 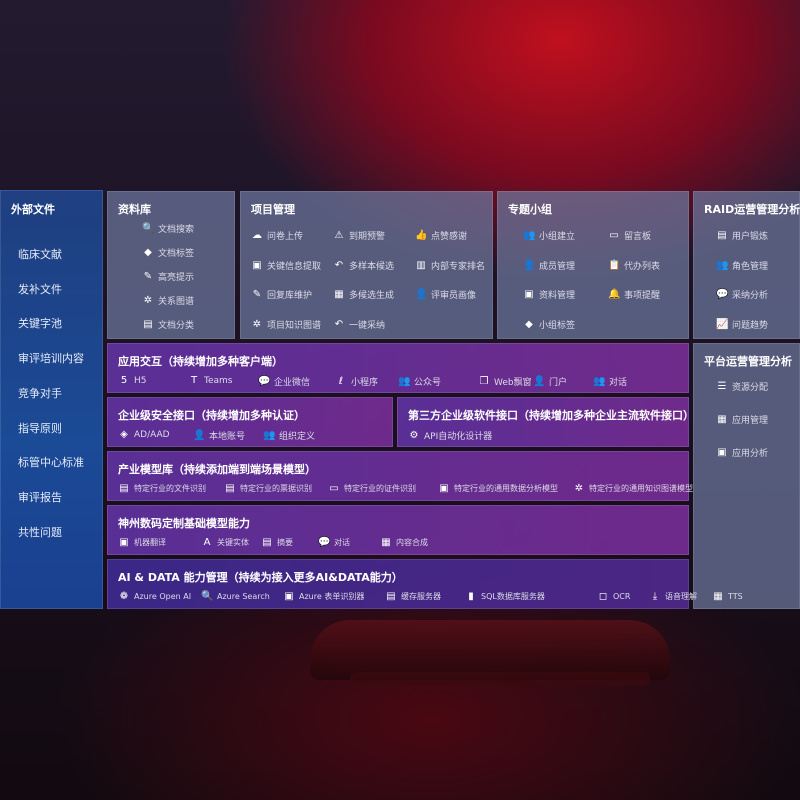 What do you see at coordinates (722, 294) in the screenshot?
I see `qa-icon: 💬` at bounding box center [722, 294].